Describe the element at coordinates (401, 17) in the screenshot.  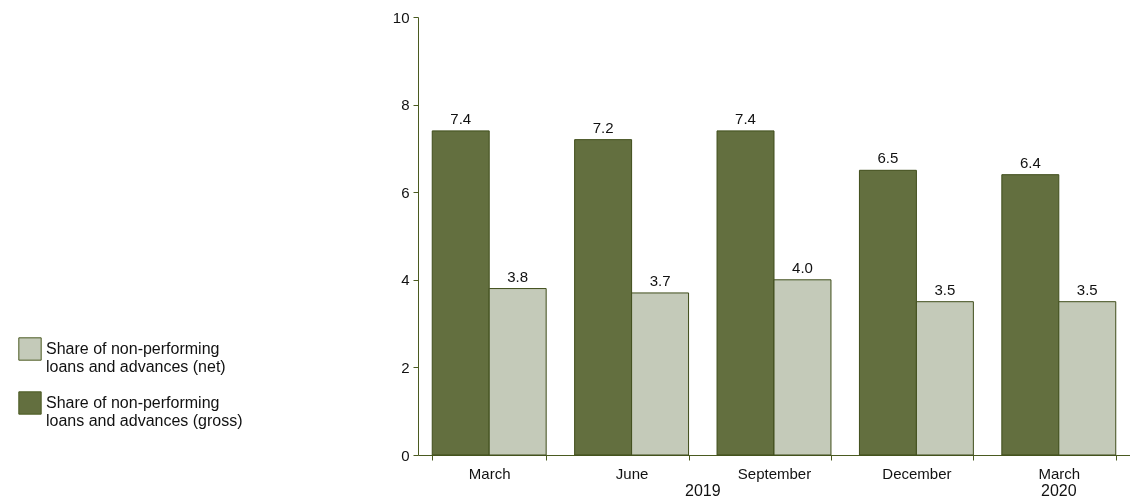
I see `y-tick-label: 10` at that location.